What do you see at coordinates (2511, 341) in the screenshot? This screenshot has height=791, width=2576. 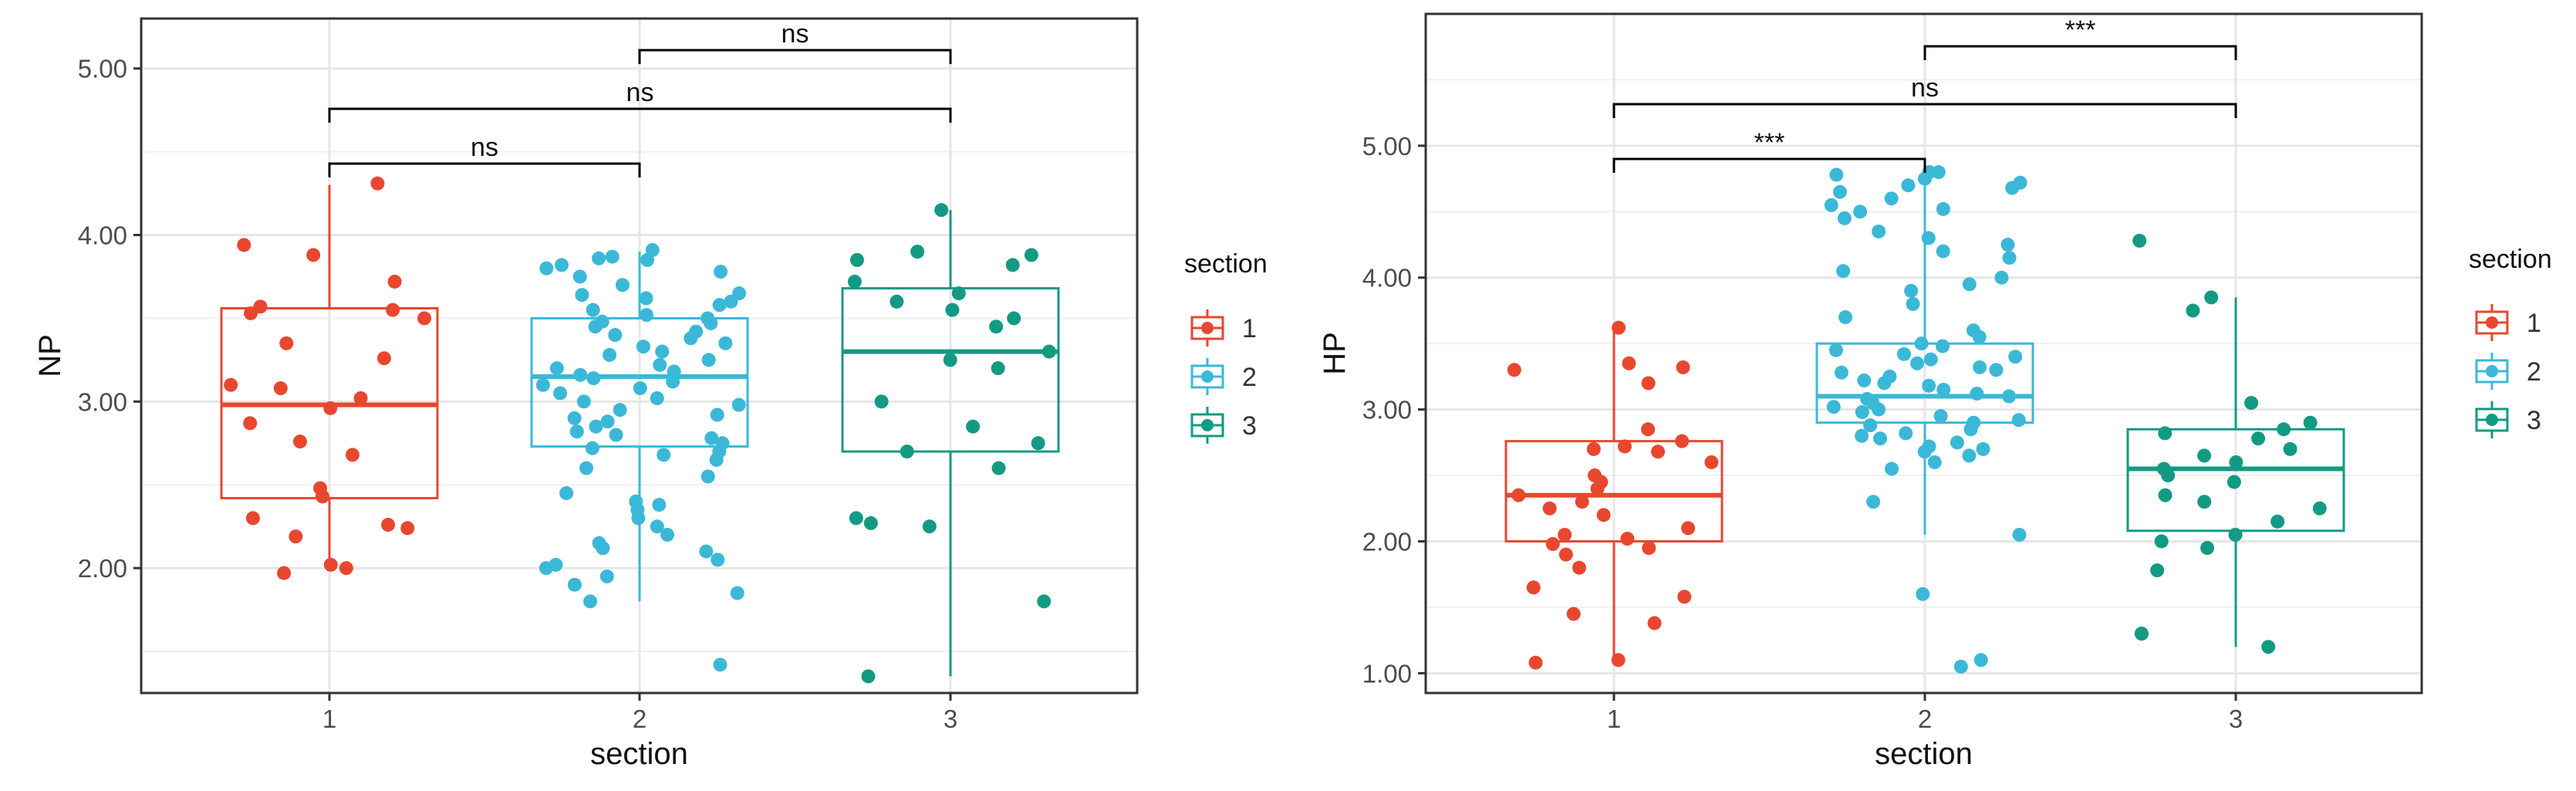 I see `legend: section 1 2 3` at bounding box center [2511, 341].